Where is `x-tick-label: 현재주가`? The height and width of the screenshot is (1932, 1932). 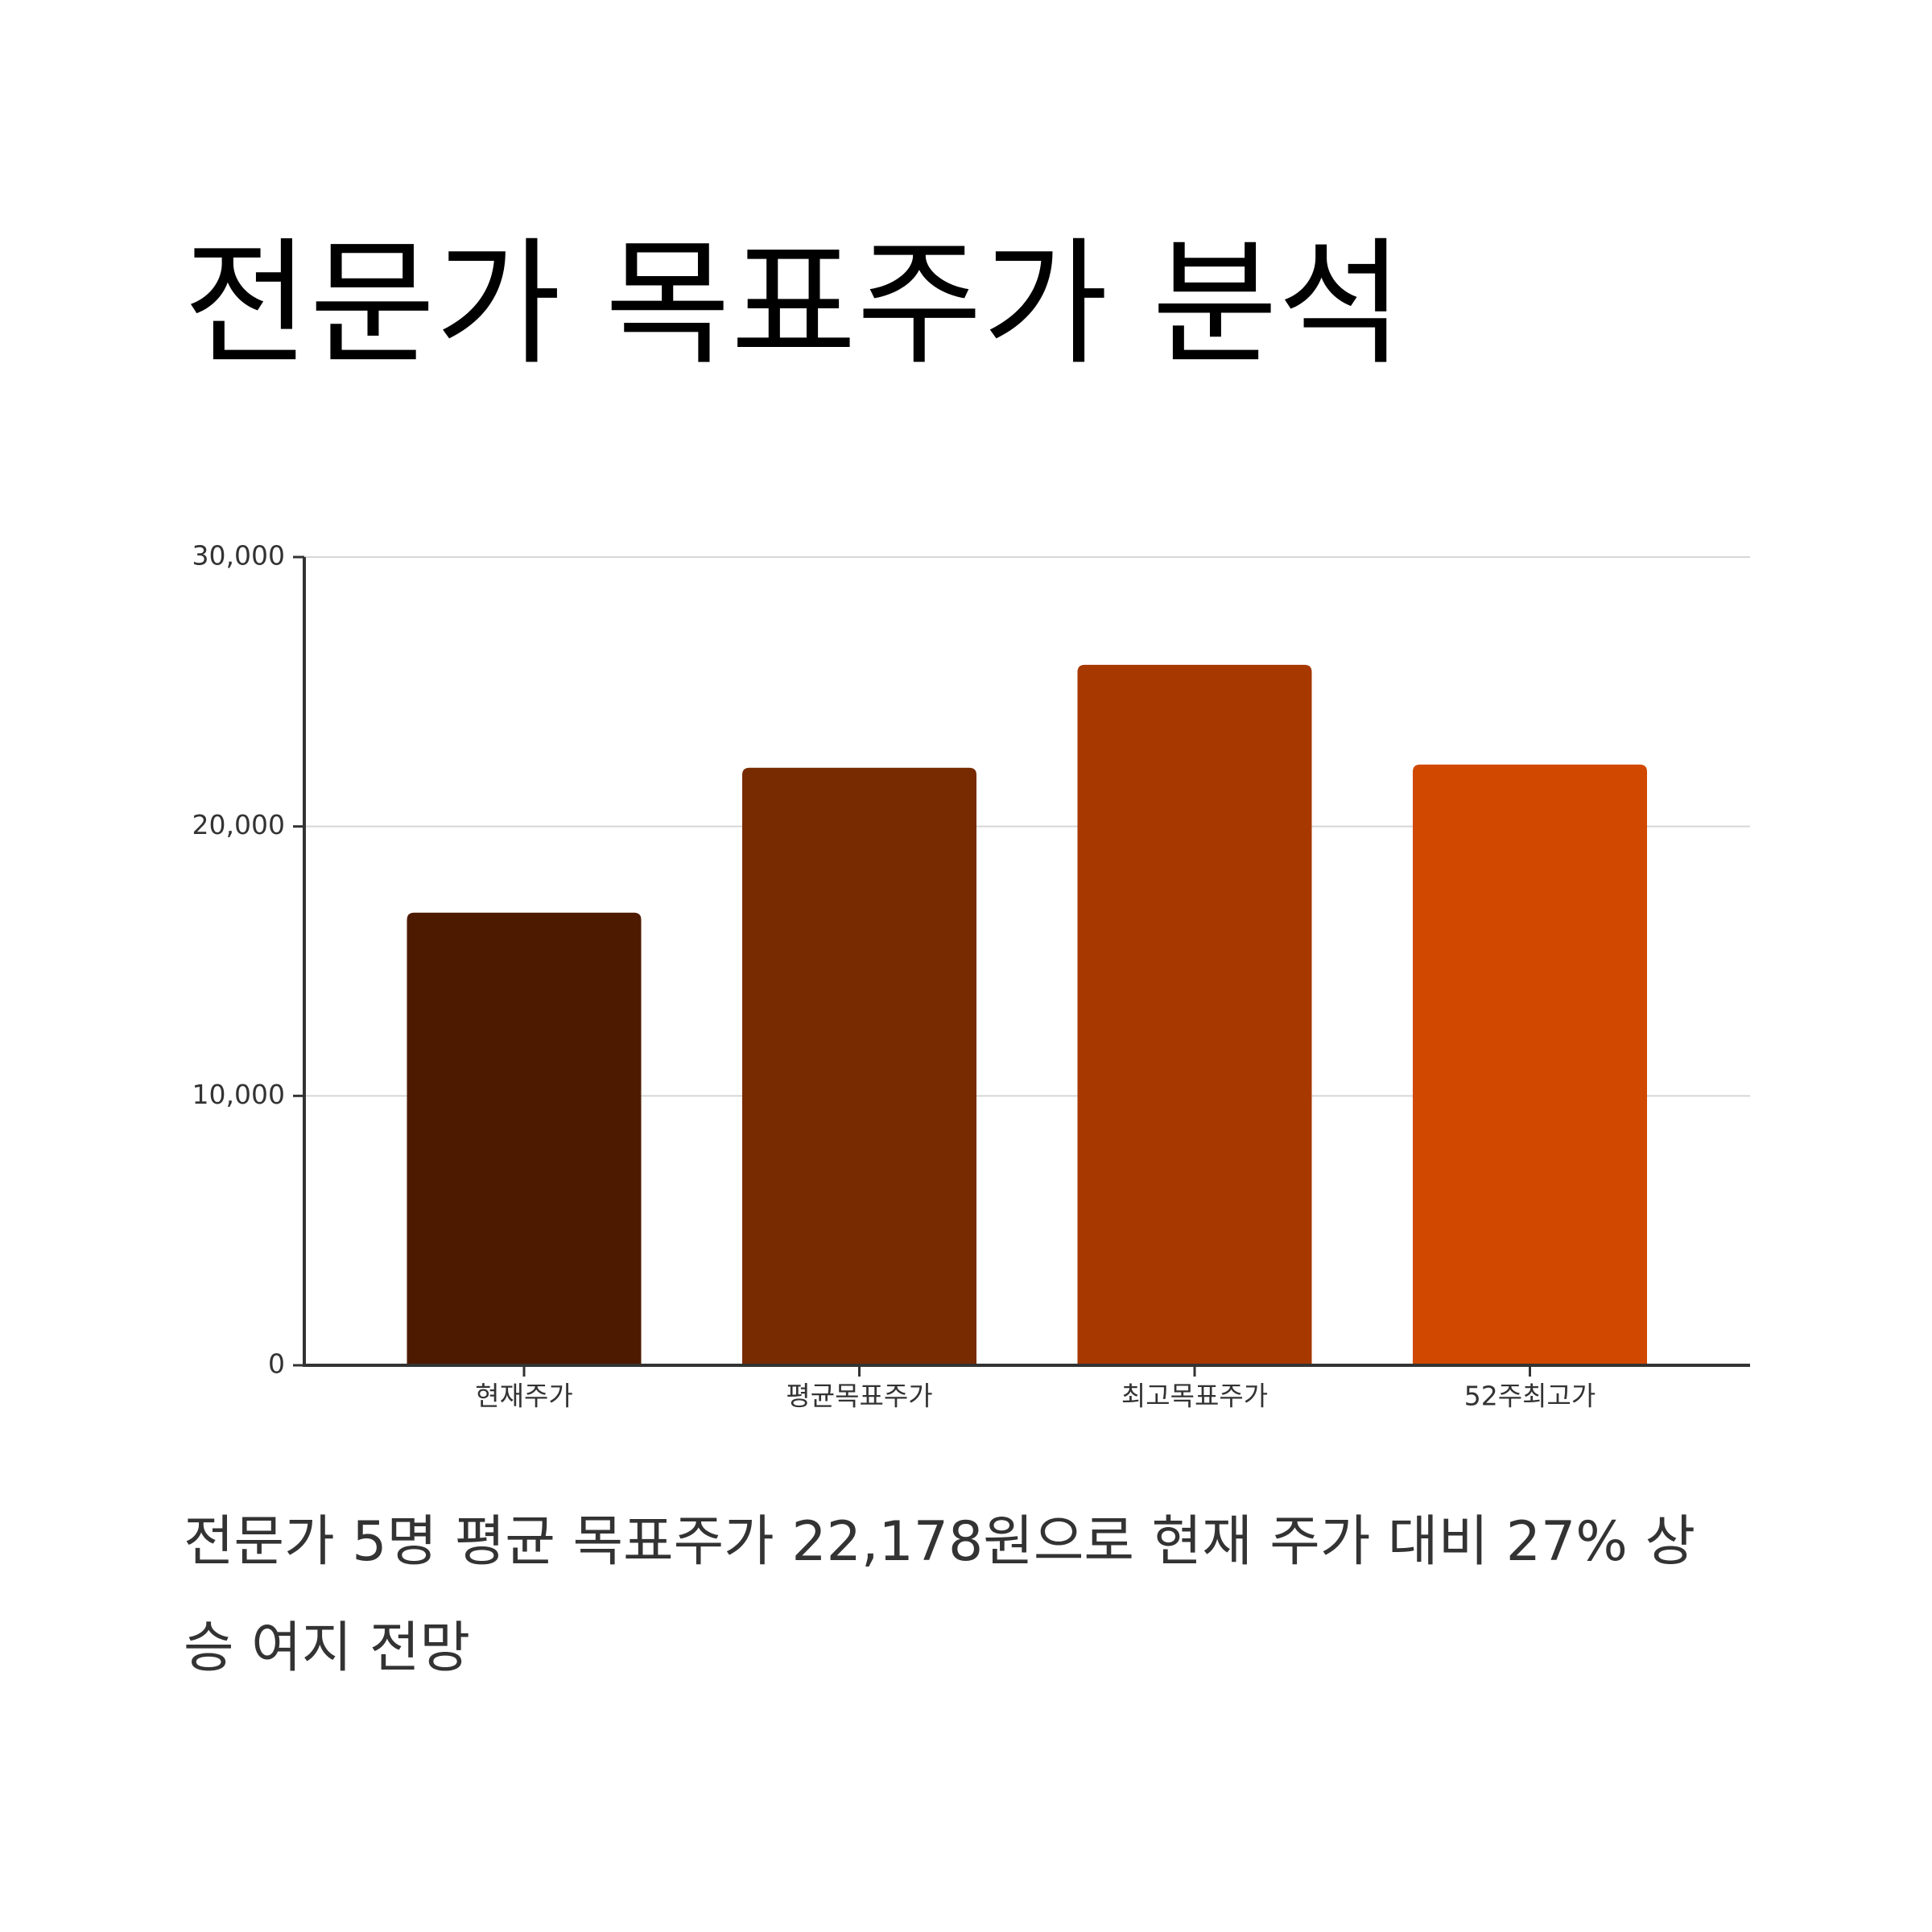
x-tick-label: 현재주가 is located at coordinates (523, 1396).